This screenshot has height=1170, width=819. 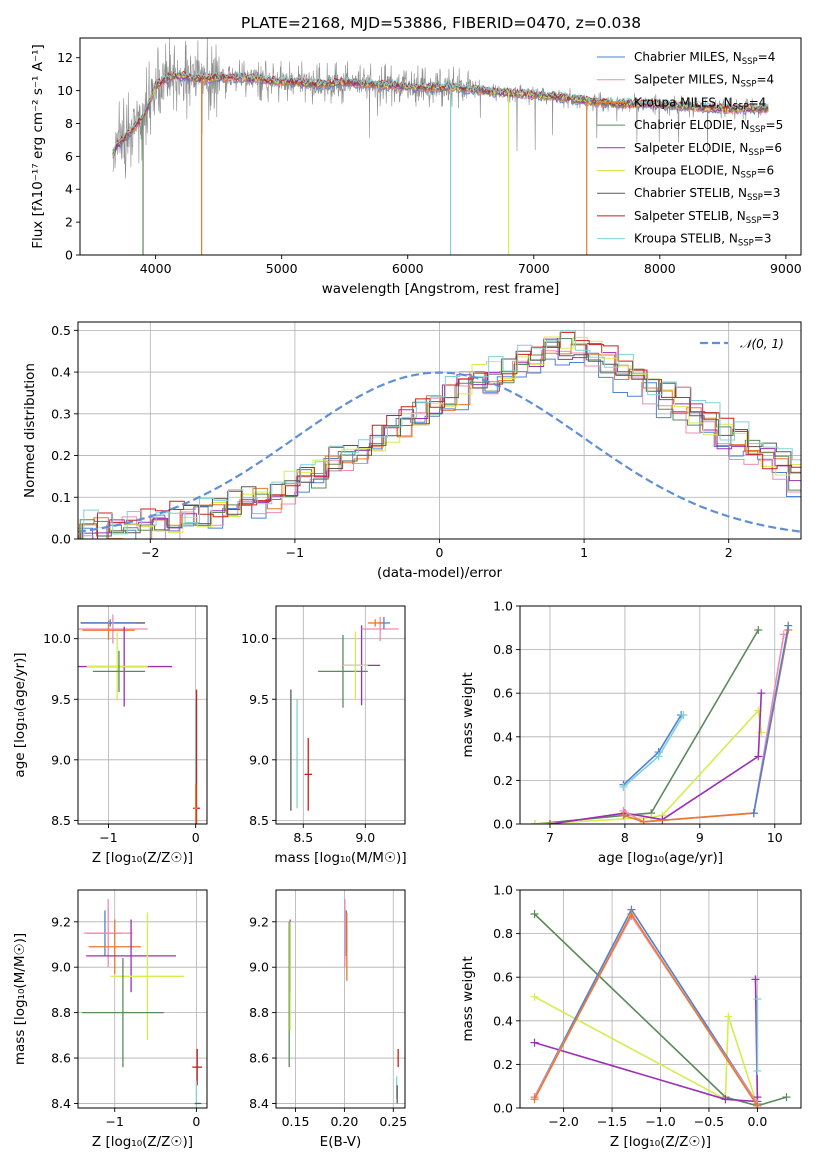 I want to click on x-tick-label: 4000, so click(x=156, y=268).